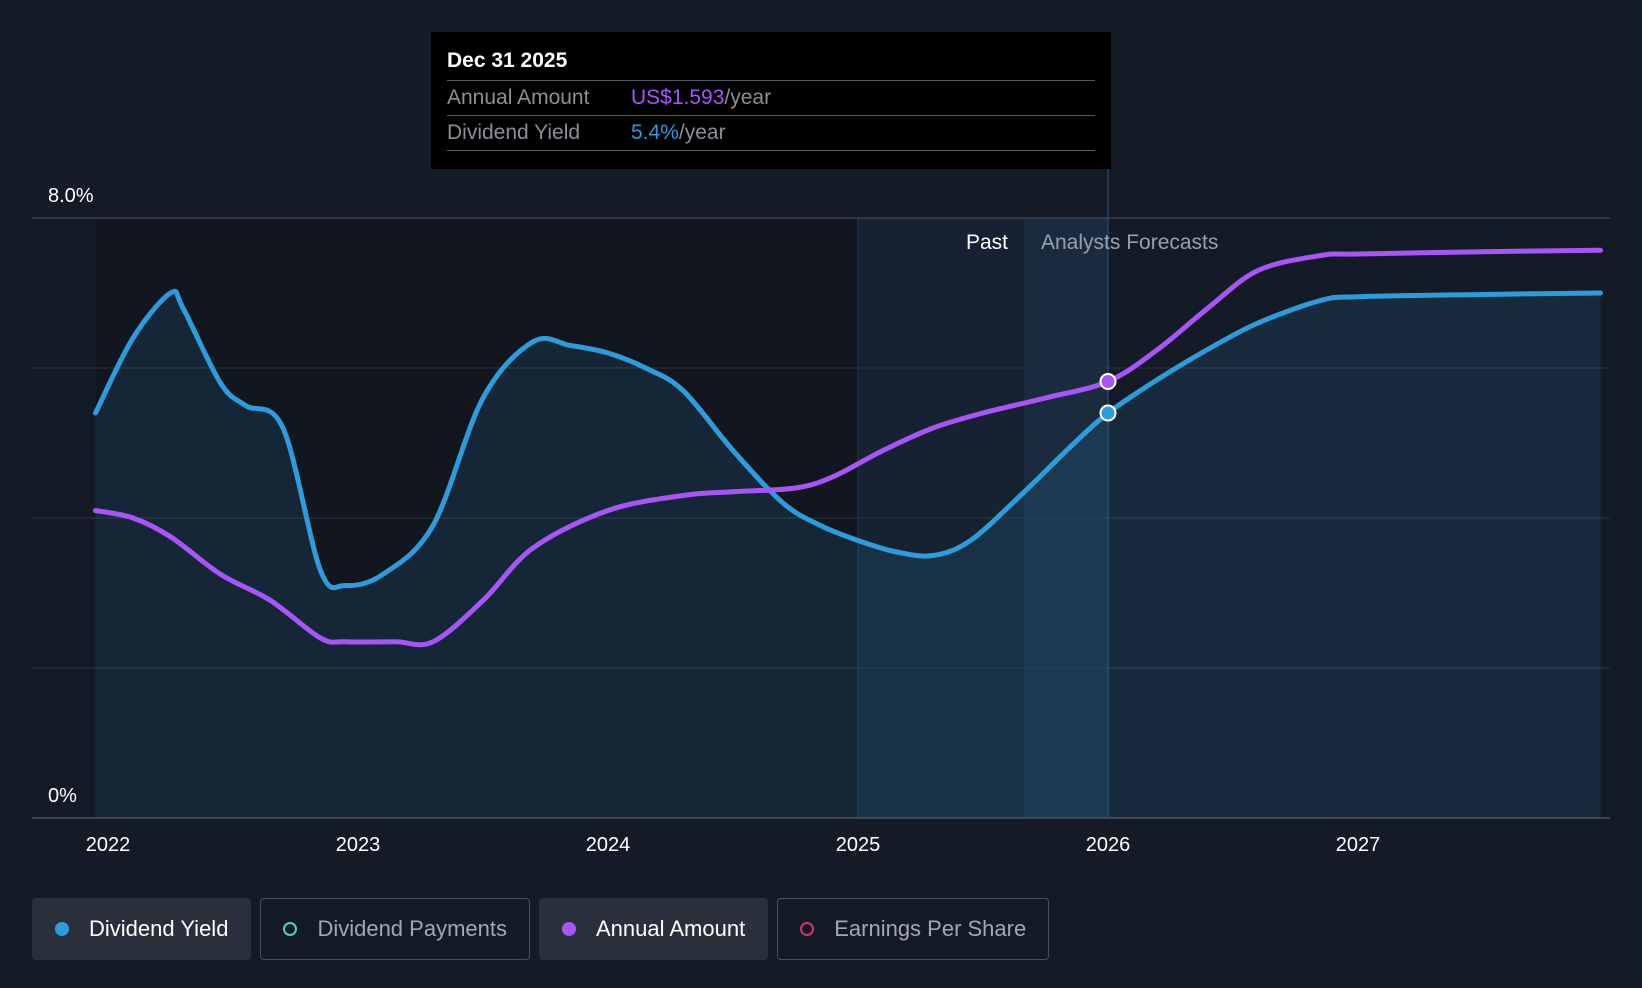 The height and width of the screenshot is (988, 1642). I want to click on tooltip-label: Dividend Yield, so click(514, 132).